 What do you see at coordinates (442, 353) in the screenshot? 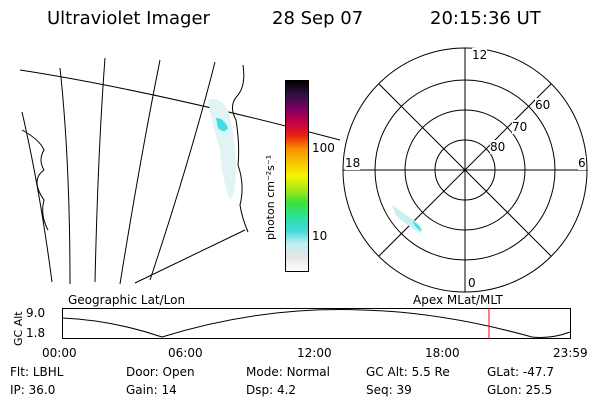
I see `orbit-x-tick-3: 18:00` at bounding box center [442, 353].